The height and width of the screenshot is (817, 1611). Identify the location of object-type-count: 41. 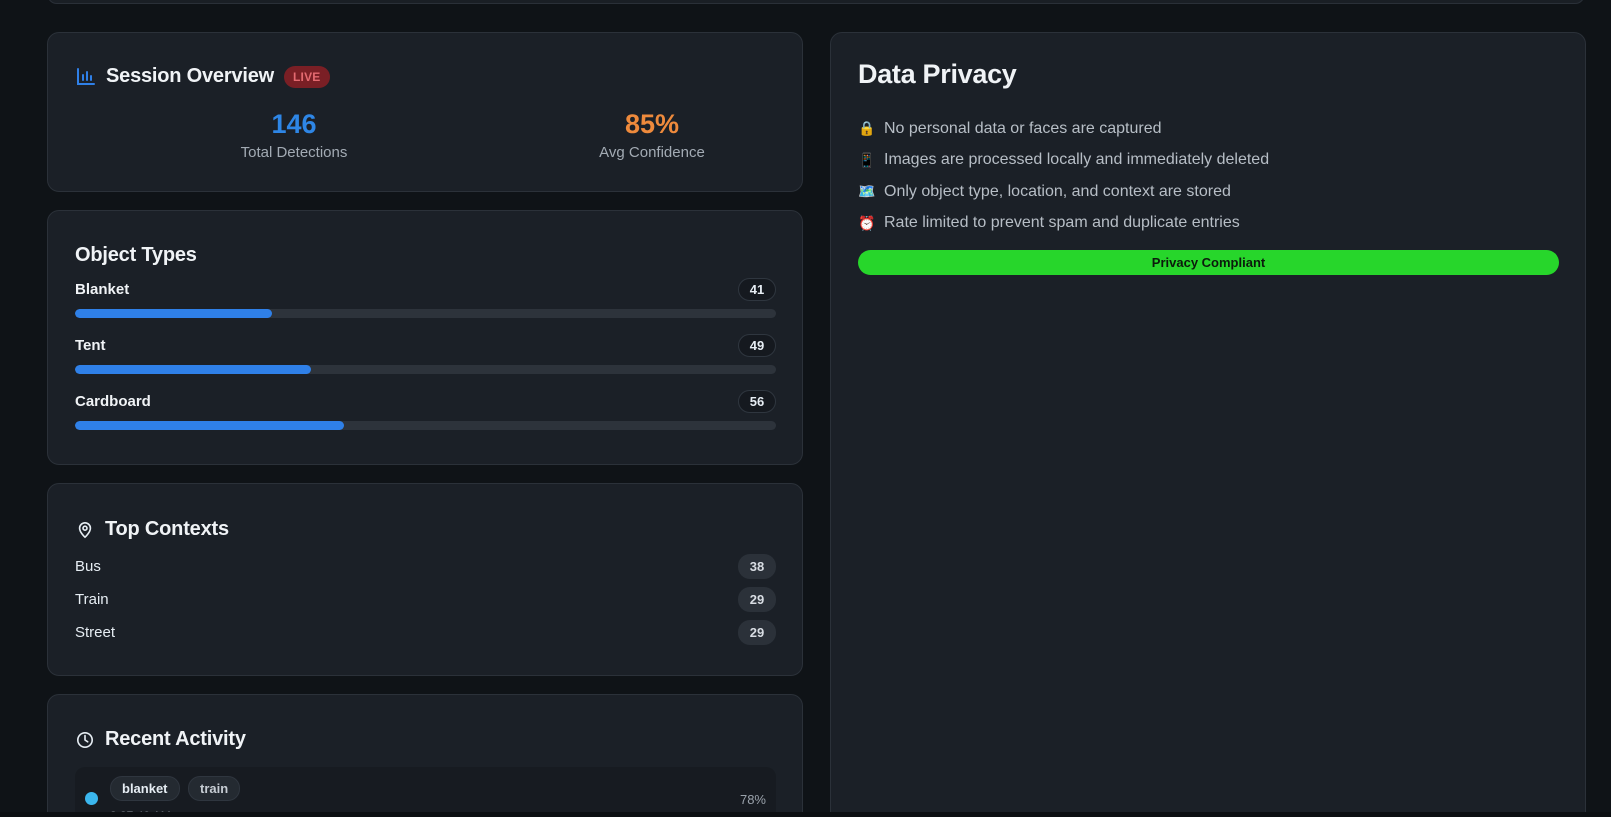
(757, 289).